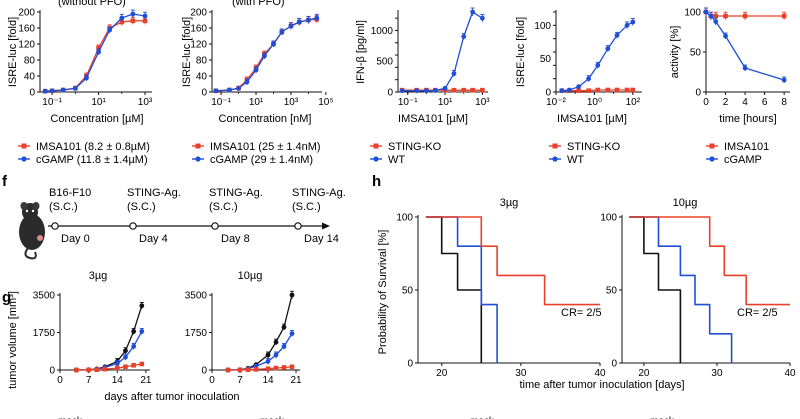  I want to click on panel-2-ylabel: ISRE-luc [fold], so click(187, 52).